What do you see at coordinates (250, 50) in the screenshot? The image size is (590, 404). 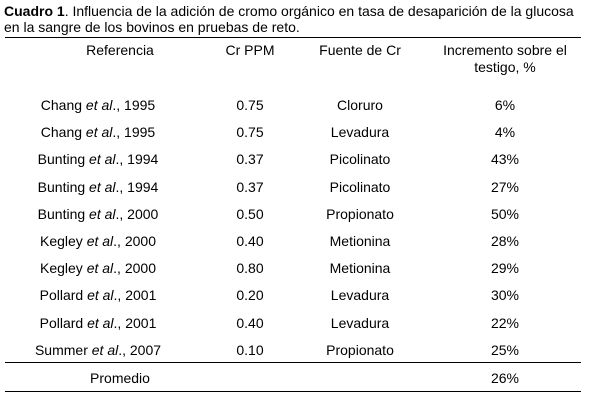 I see `header-cr-ppm: Cr PPM` at bounding box center [250, 50].